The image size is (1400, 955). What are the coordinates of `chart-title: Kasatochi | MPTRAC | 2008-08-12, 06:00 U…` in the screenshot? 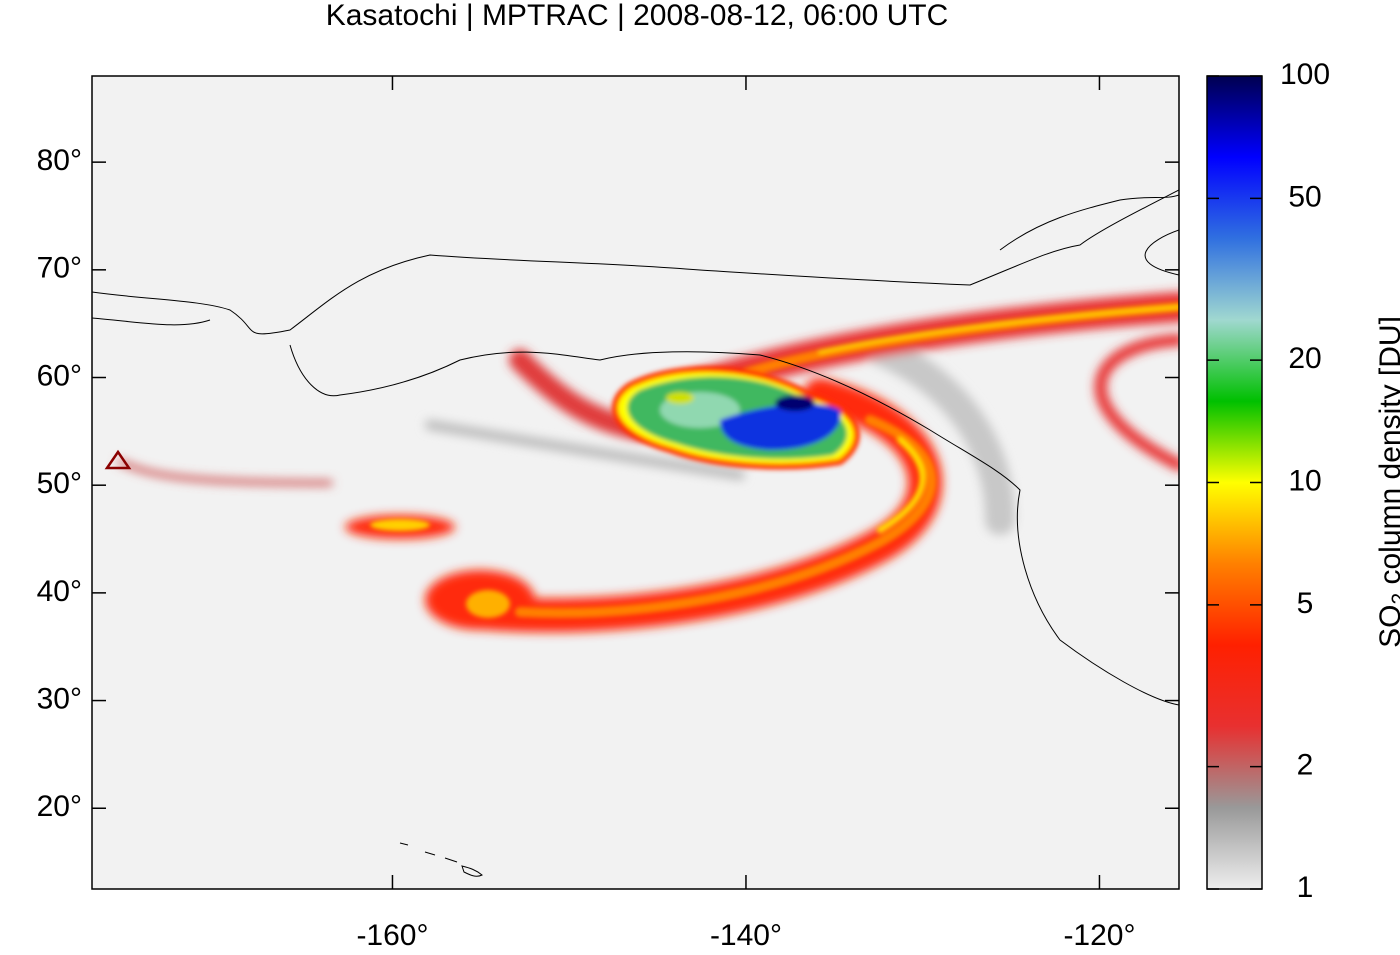 It's located at (637, 16).